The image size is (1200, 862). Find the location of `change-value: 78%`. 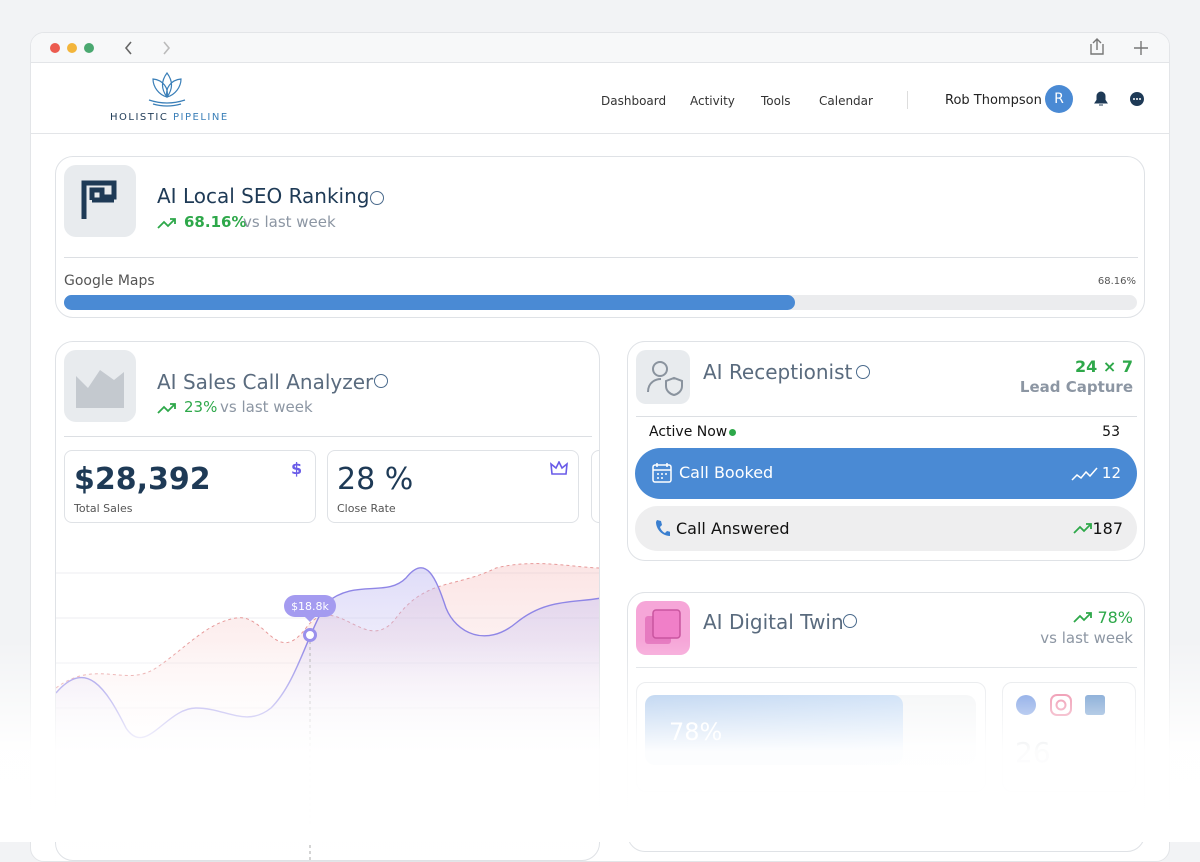

change-value: 78% is located at coordinates (1115, 617).